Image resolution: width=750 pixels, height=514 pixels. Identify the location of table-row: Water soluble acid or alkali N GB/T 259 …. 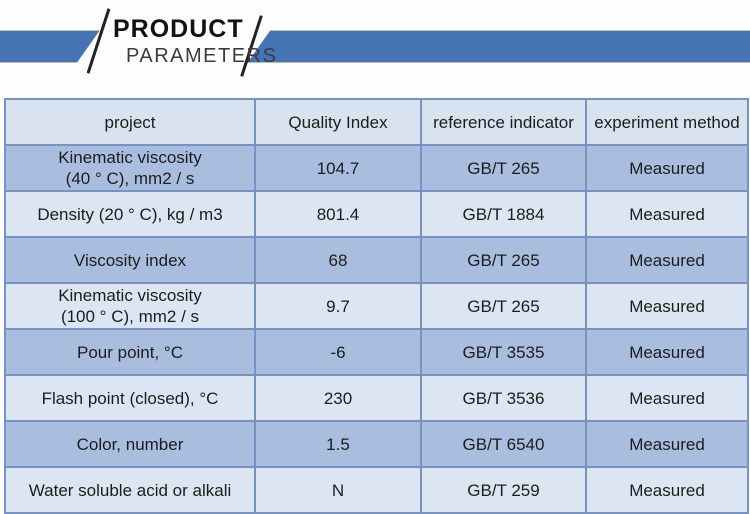
(376, 490).